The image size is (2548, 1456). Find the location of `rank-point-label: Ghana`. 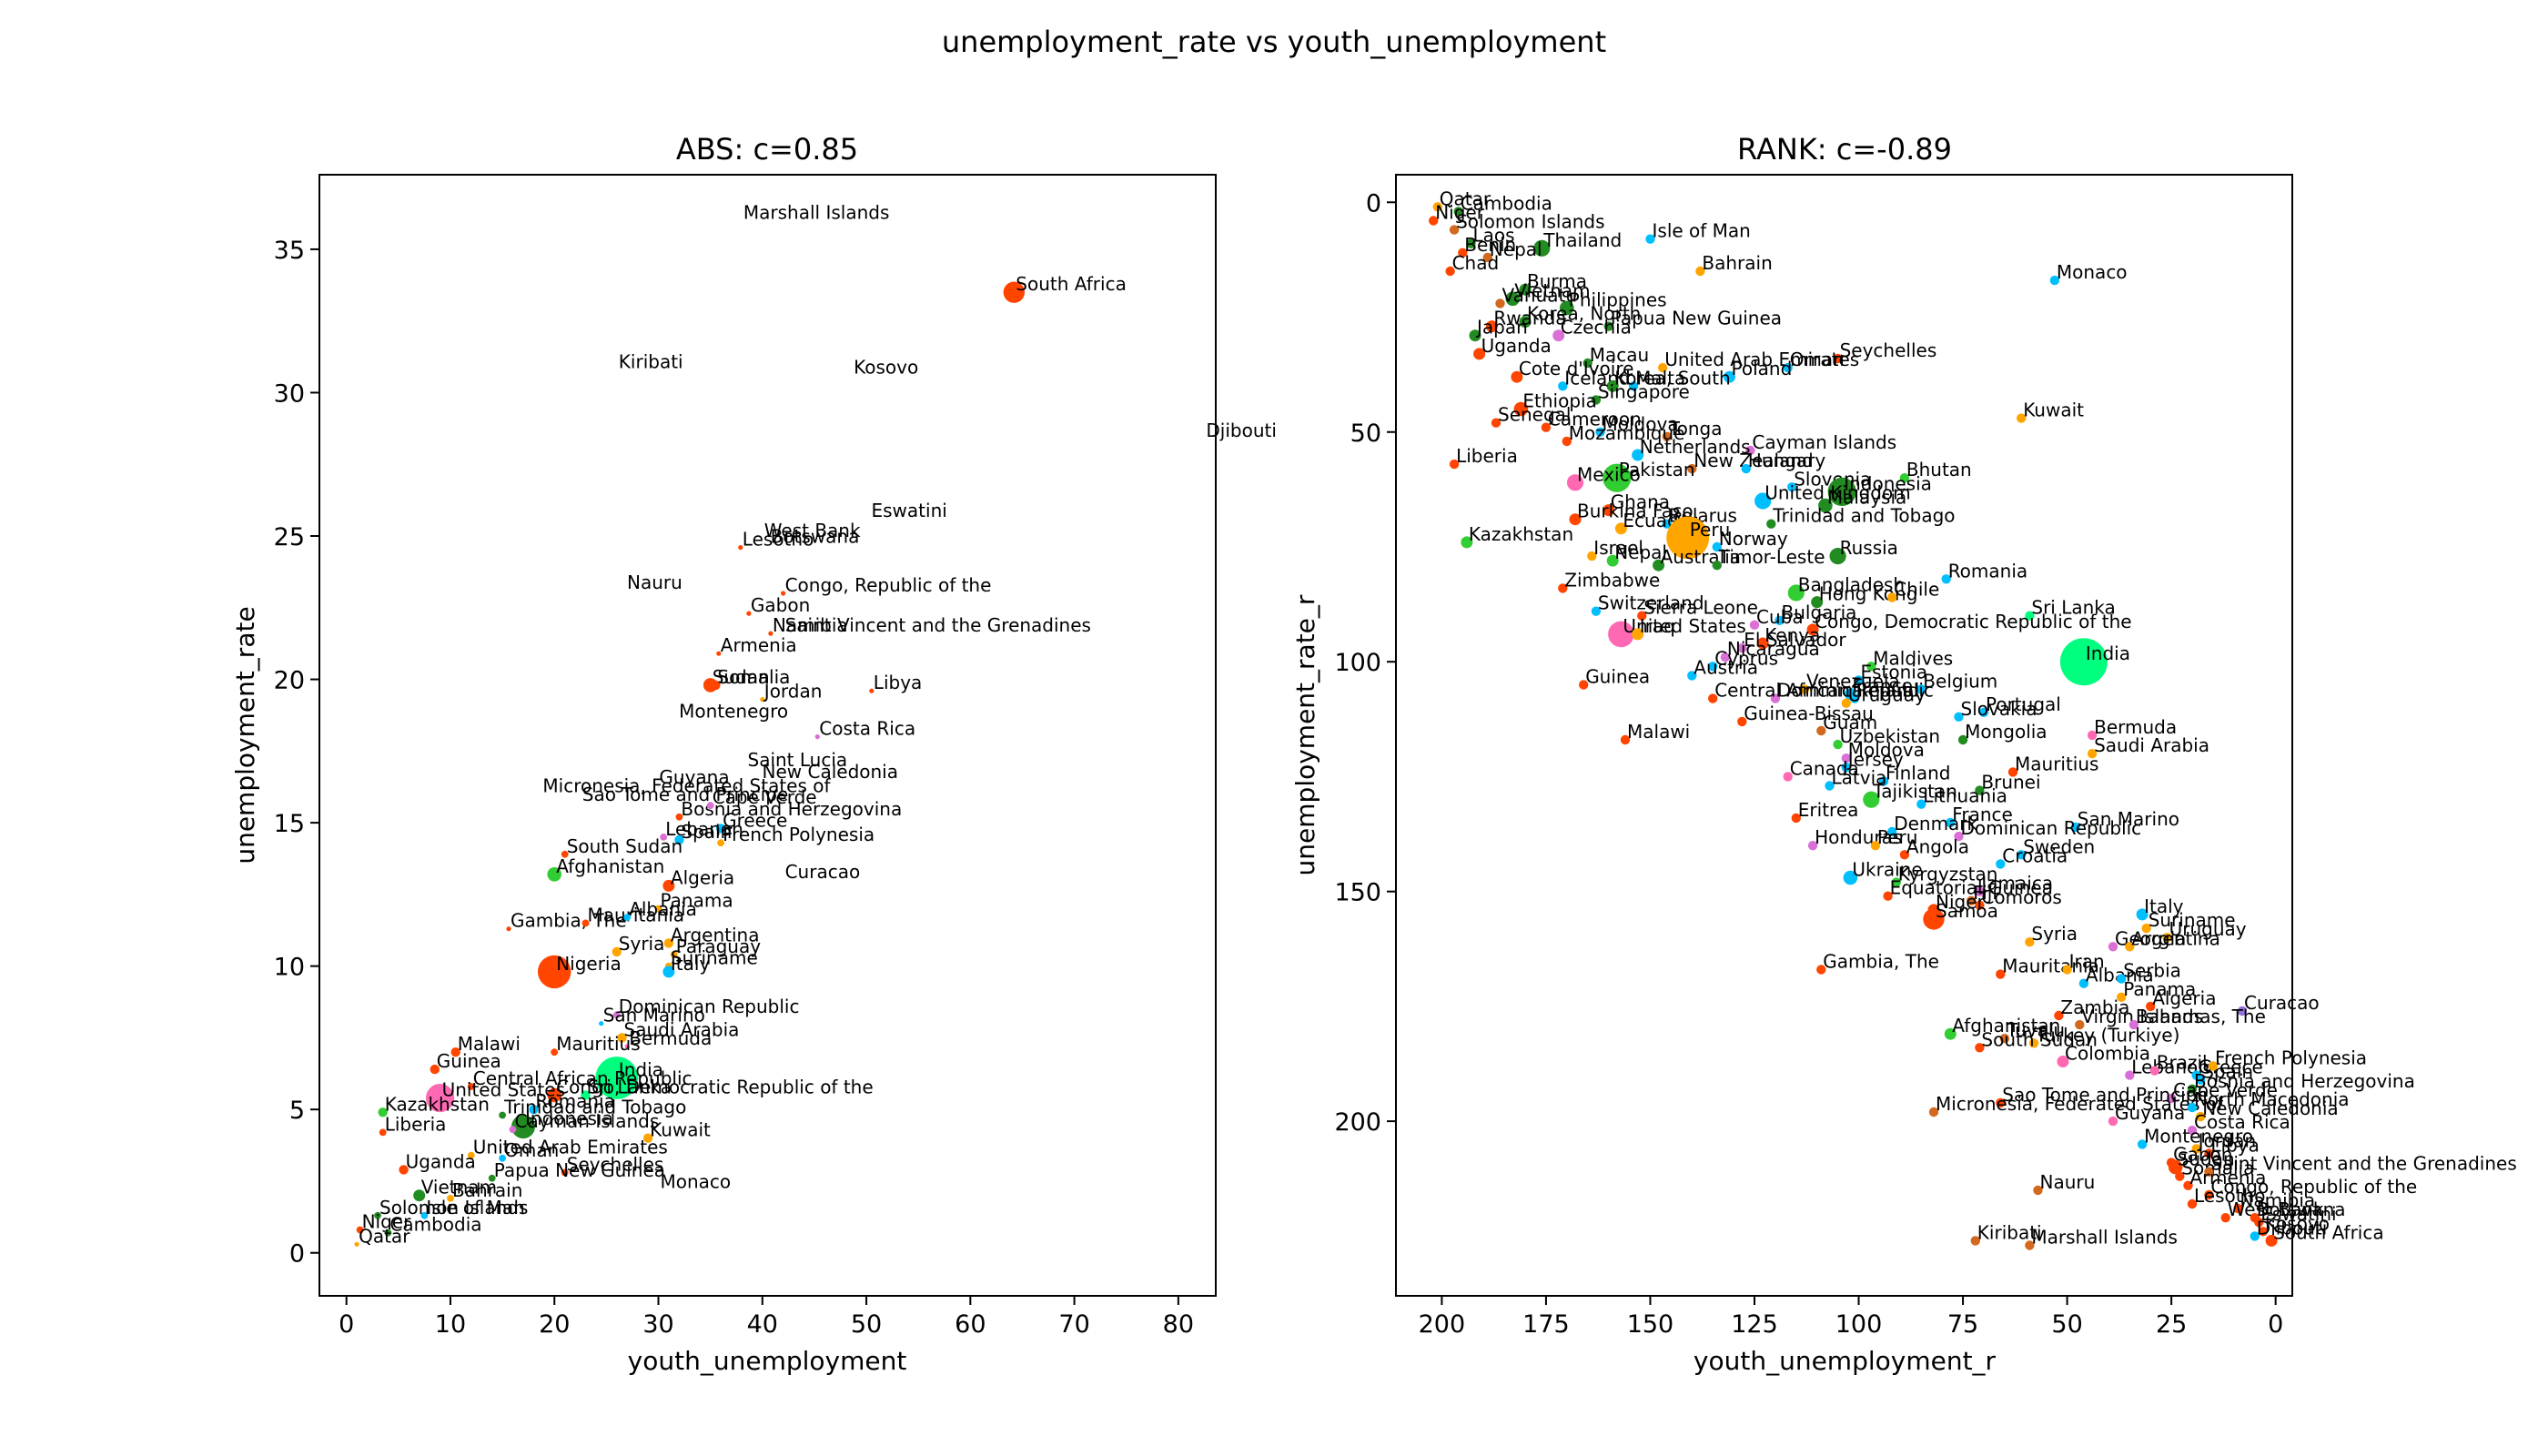

rank-point-label: Ghana is located at coordinates (1640, 502).